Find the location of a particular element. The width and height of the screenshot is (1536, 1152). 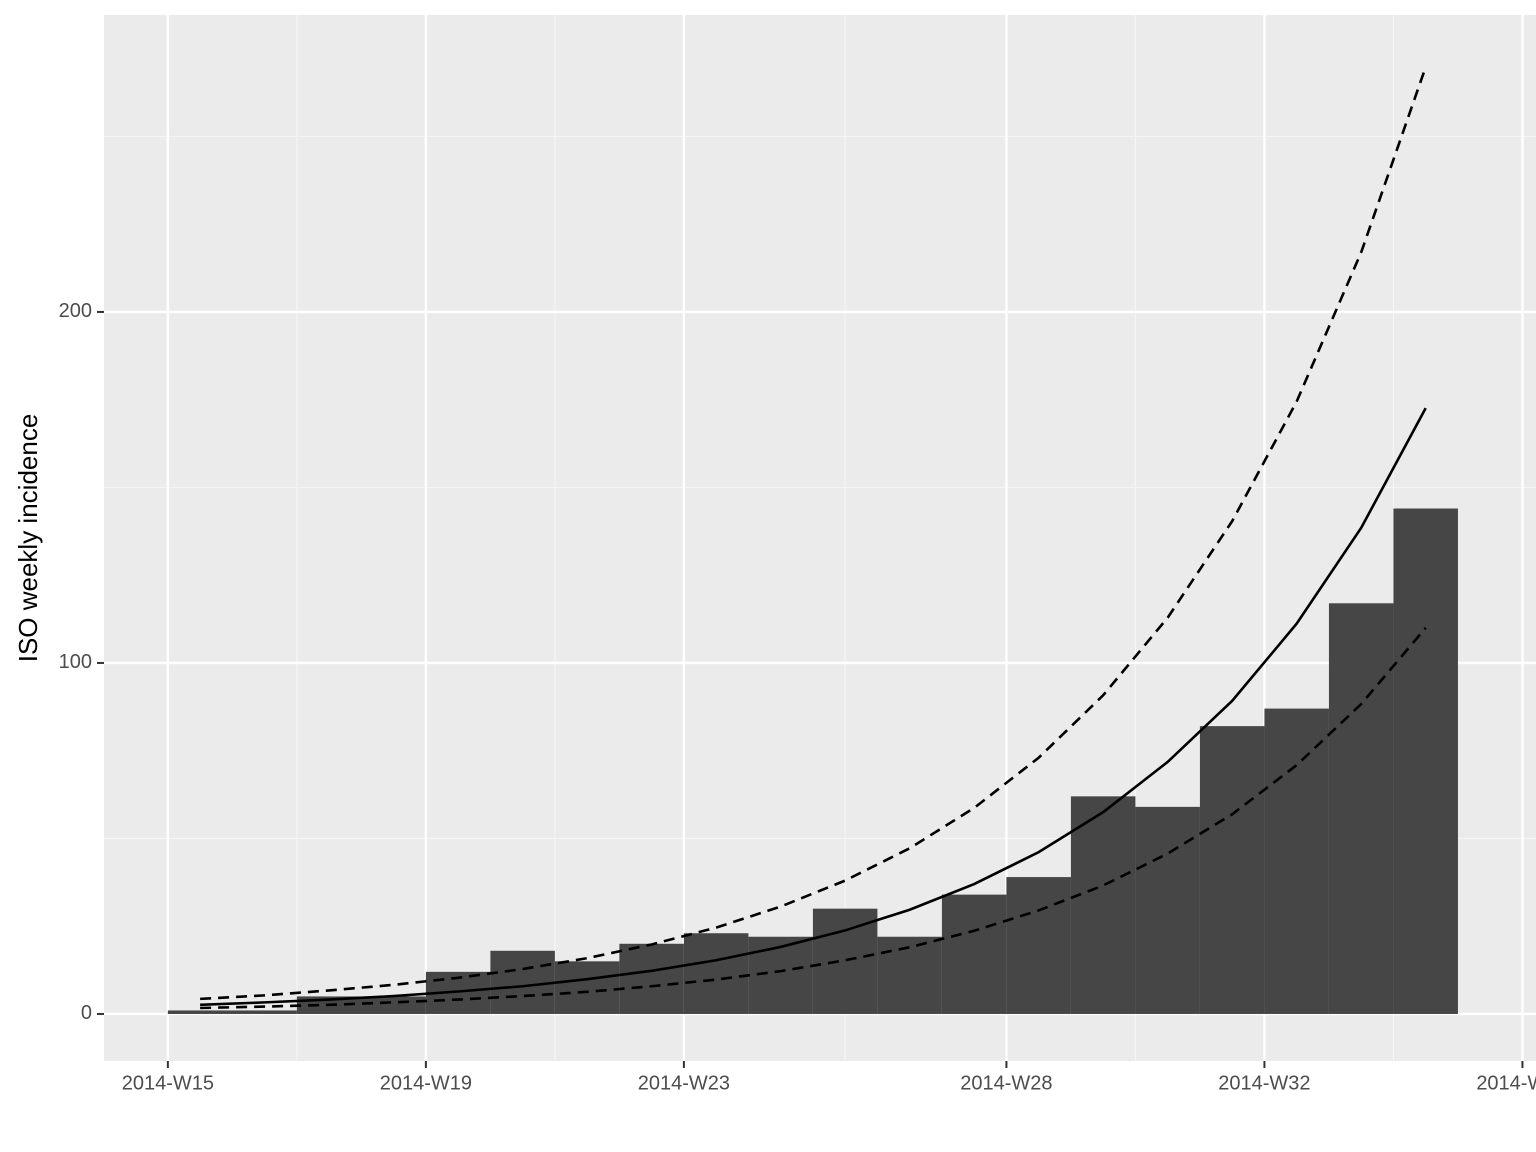

x-tick-label: 2014-W28 is located at coordinates (1006, 1083).